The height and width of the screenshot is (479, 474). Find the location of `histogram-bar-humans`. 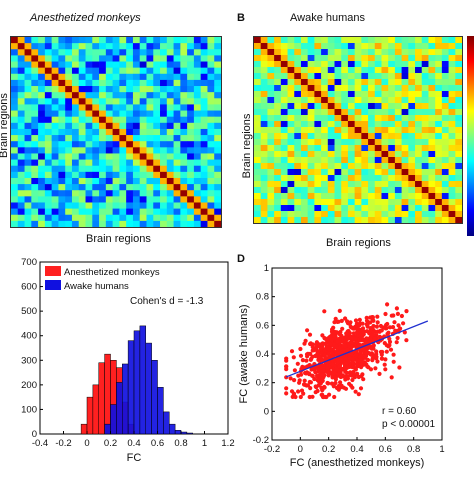

histogram-bar-humans is located at coordinates (166, 423).